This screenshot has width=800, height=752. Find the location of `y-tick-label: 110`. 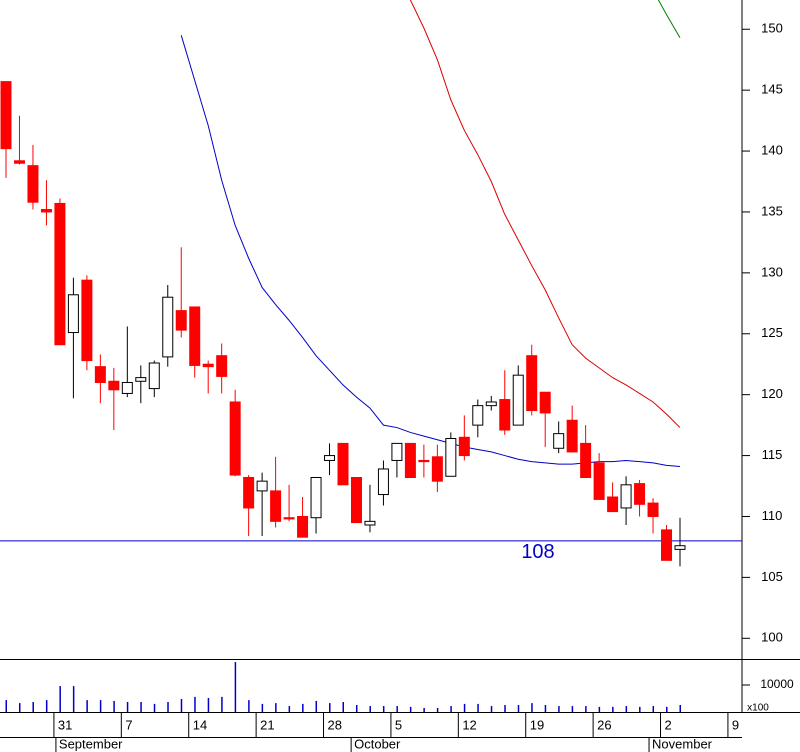

y-tick-label: 110 is located at coordinates (772, 515).